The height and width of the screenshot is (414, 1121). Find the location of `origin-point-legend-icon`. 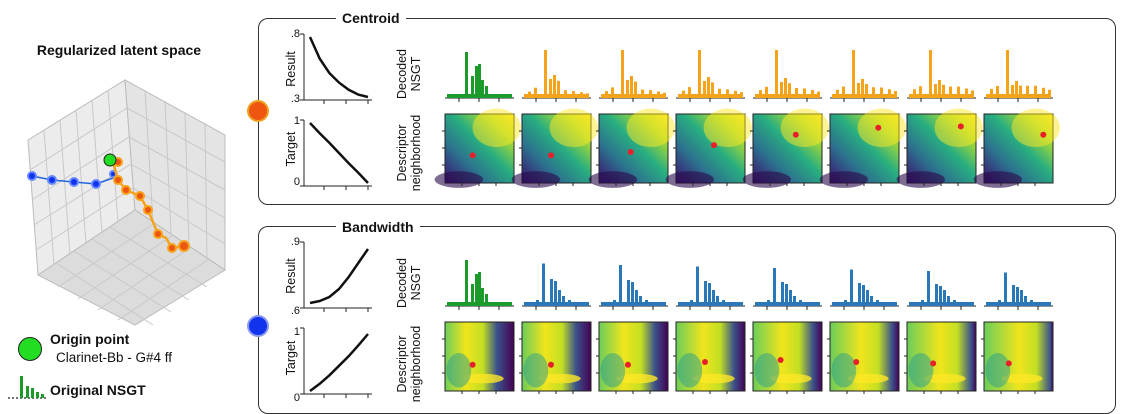

origin-point-legend-icon is located at coordinates (30, 349).